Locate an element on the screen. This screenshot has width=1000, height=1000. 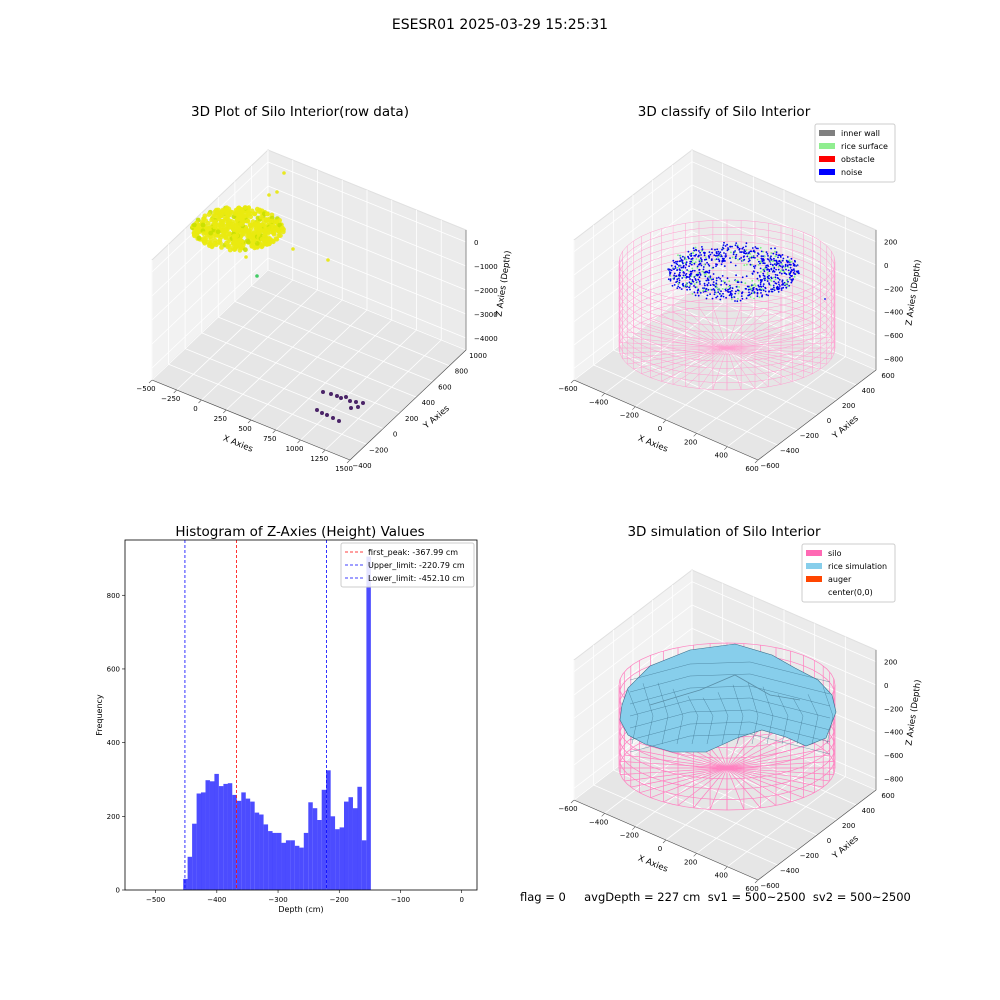
x-tick-label: 0 is located at coordinates (660, 429).